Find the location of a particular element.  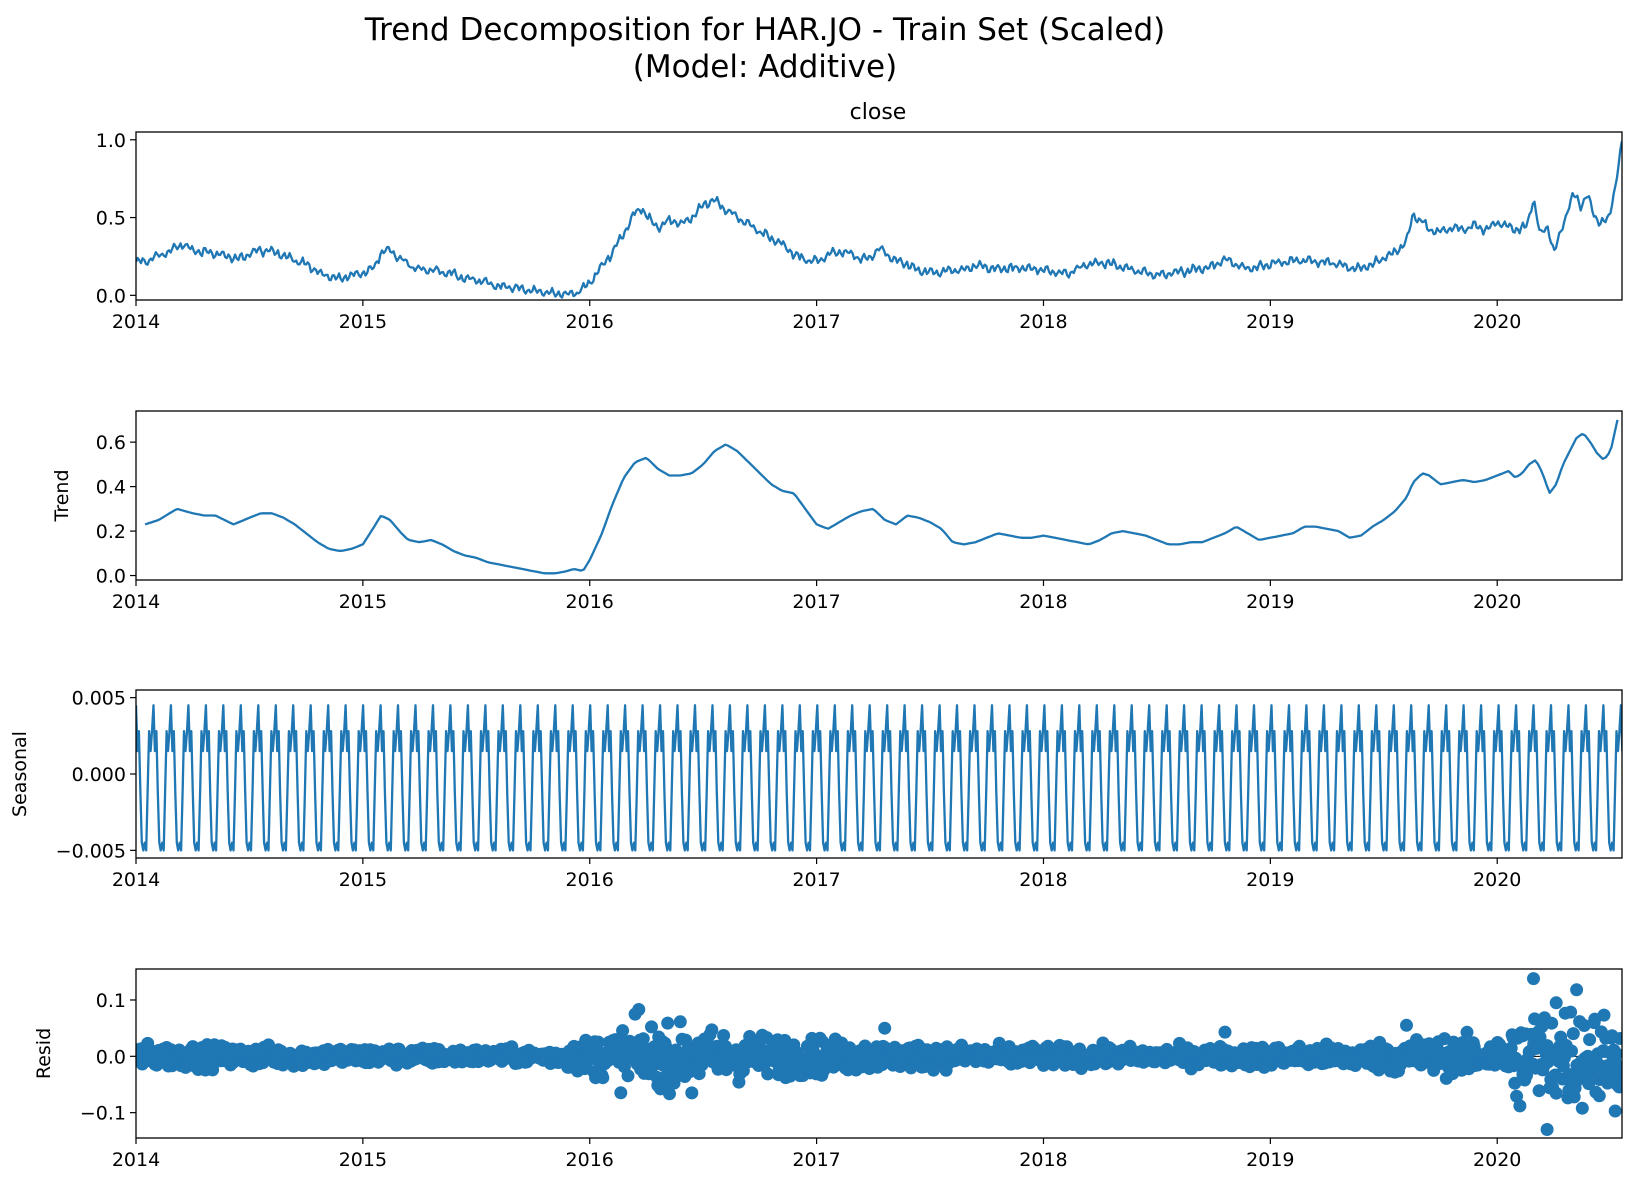

y-tick-label: 0.2 is located at coordinates (111, 532).